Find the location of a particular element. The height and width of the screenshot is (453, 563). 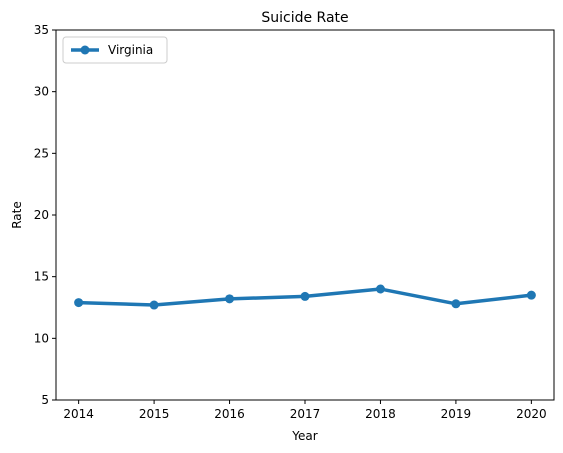

y-tick-label: 25 is located at coordinates (41, 153).